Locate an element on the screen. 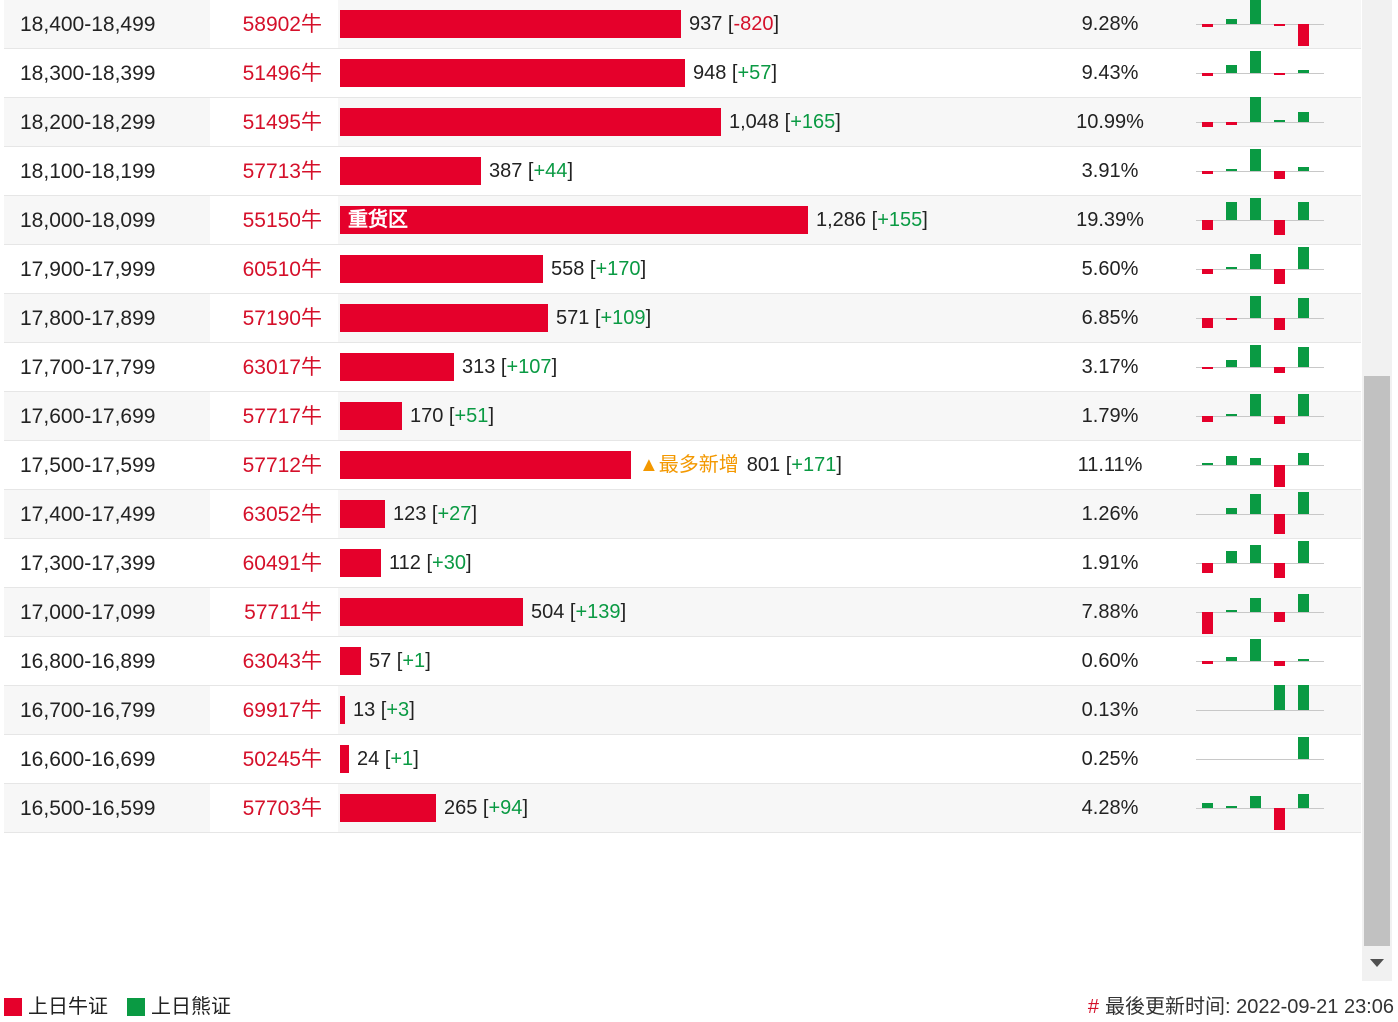  percent-value: 9.43% is located at coordinates (1110, 73).